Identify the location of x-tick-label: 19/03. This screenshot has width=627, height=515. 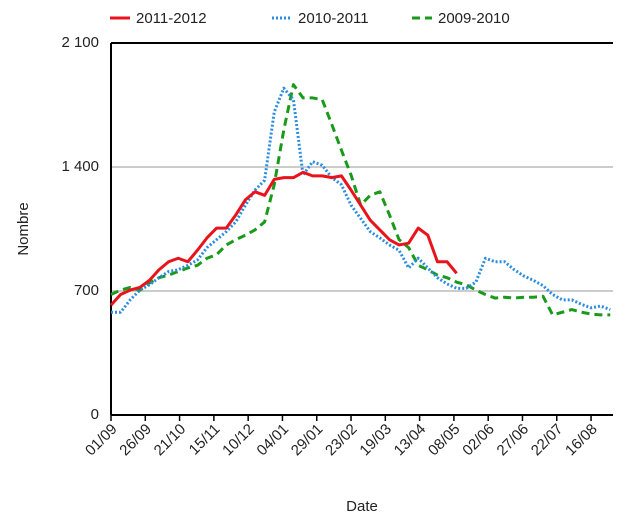
(375, 440).